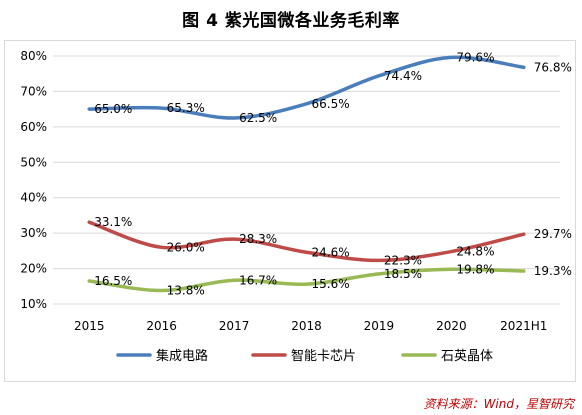 This screenshot has width=582, height=415. I want to click on chart-title: 图 4 紫光国微各业务毛利率, so click(291, 21).